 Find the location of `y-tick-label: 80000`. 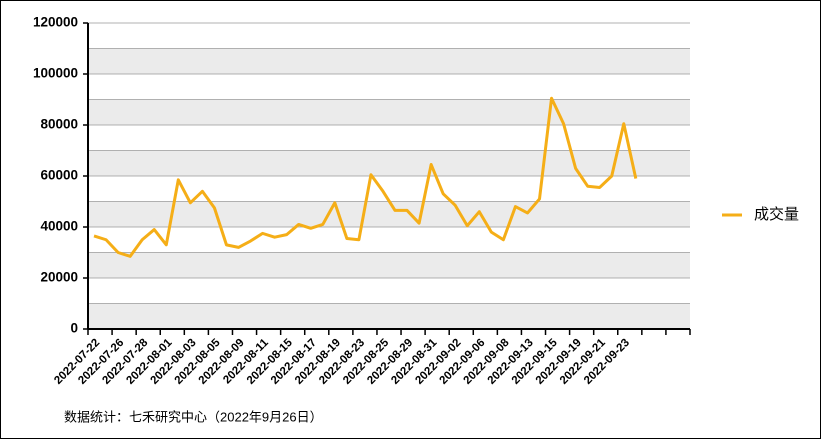

y-tick-label: 80000 is located at coordinates (59, 124).